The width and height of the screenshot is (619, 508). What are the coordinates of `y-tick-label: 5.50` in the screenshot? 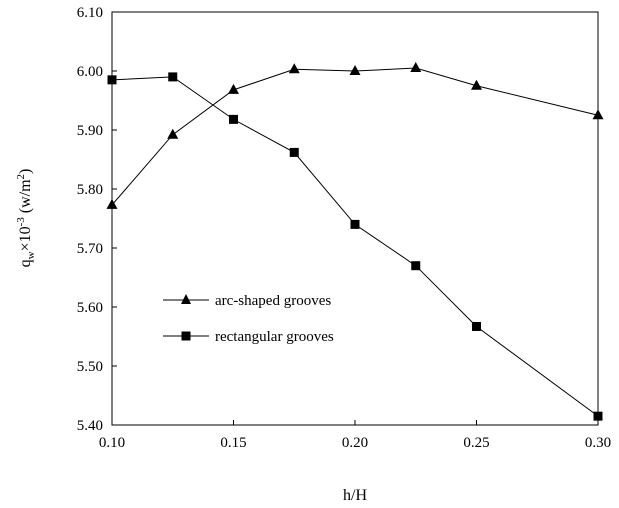 It's located at (90, 367).